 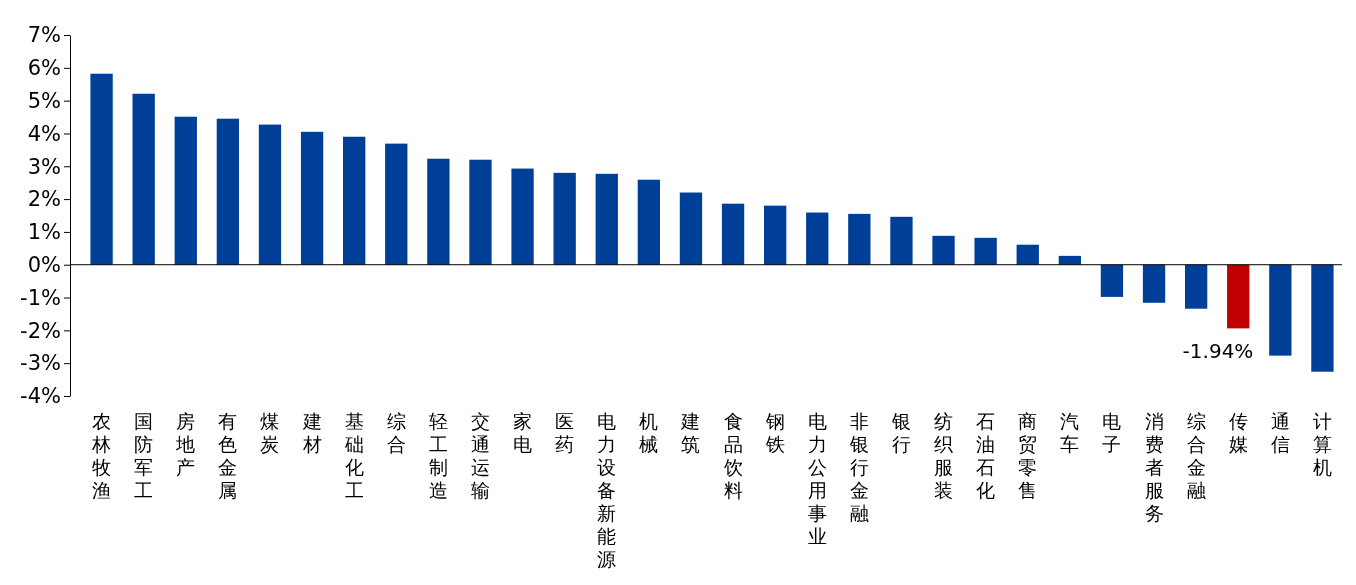 What do you see at coordinates (44, 100) in the screenshot?
I see `y-tick-label: 5%` at bounding box center [44, 100].